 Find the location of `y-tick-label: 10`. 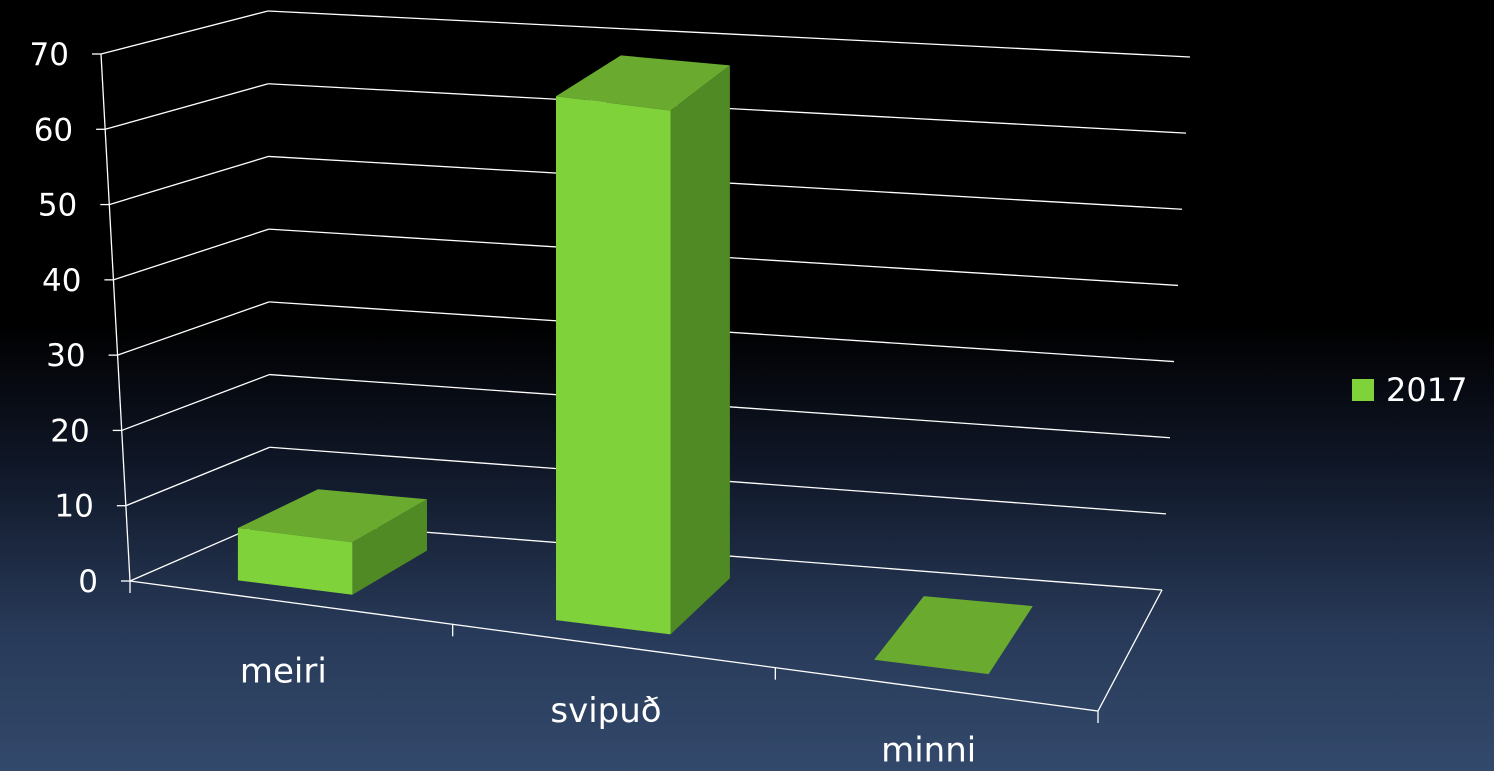

y-tick-label: 10 is located at coordinates (73, 507).